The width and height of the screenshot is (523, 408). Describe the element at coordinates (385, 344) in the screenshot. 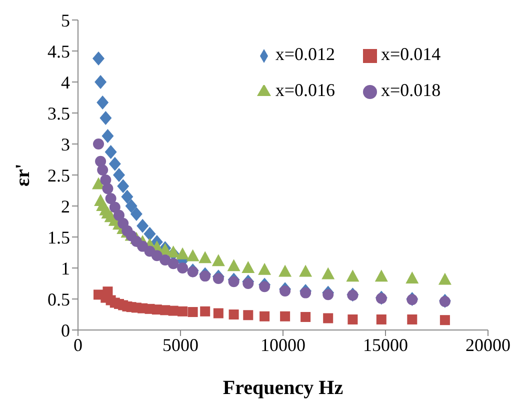

I see `x-tick-label: 15000` at that location.